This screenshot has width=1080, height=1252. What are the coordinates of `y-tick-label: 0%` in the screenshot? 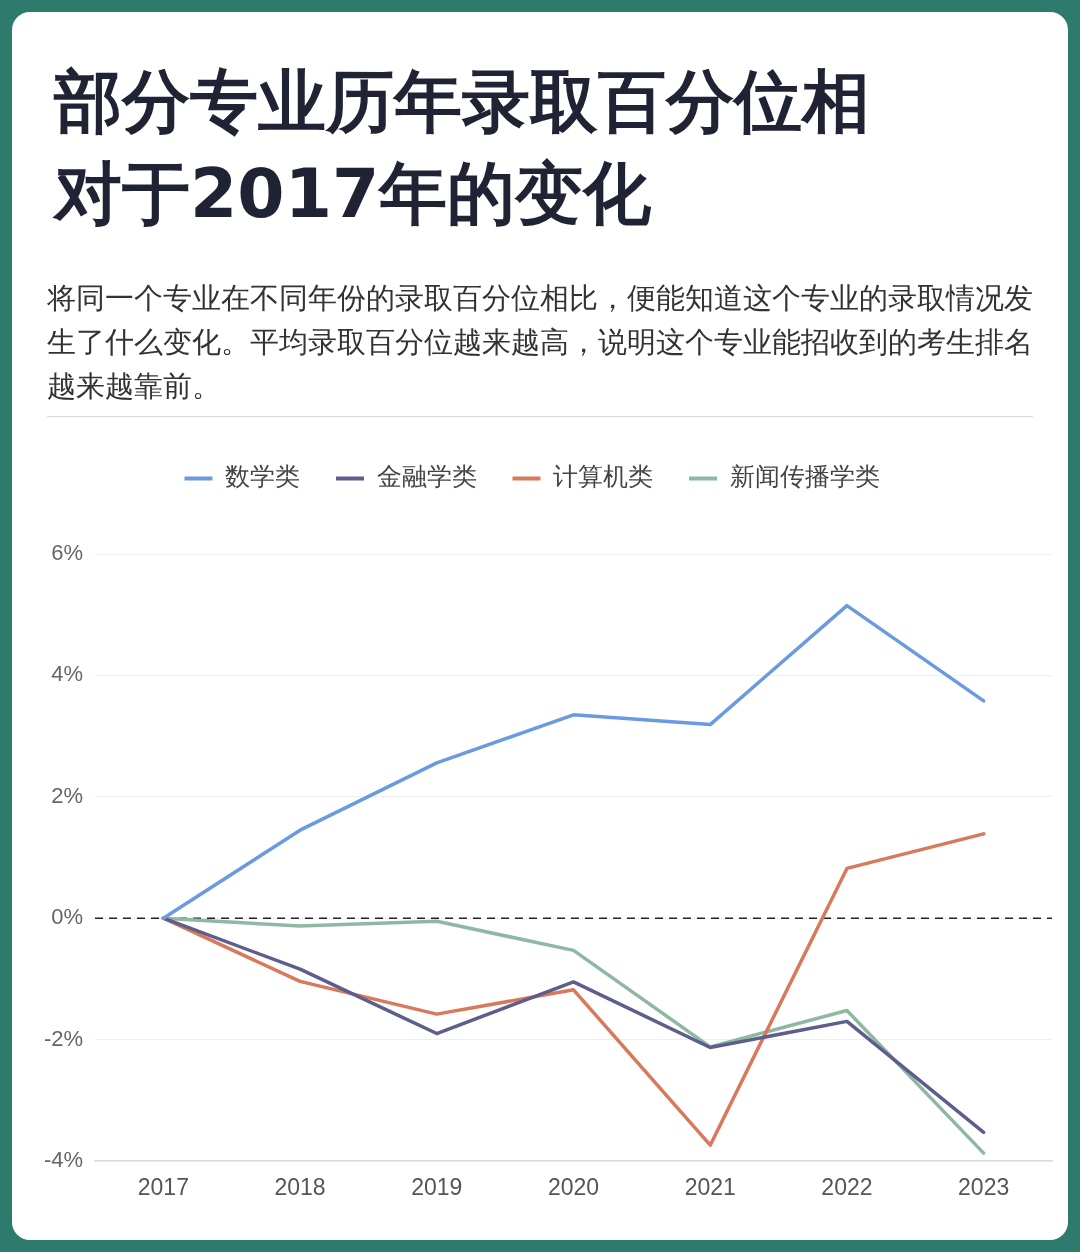 It's located at (67, 917).